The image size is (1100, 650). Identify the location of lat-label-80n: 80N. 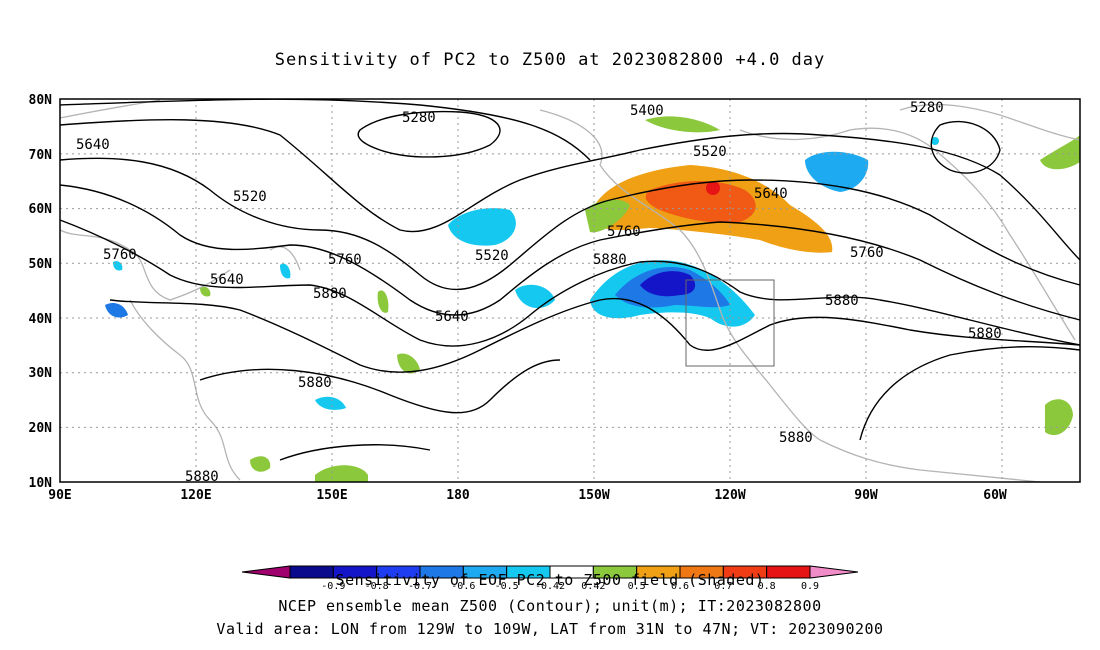
(41, 100).